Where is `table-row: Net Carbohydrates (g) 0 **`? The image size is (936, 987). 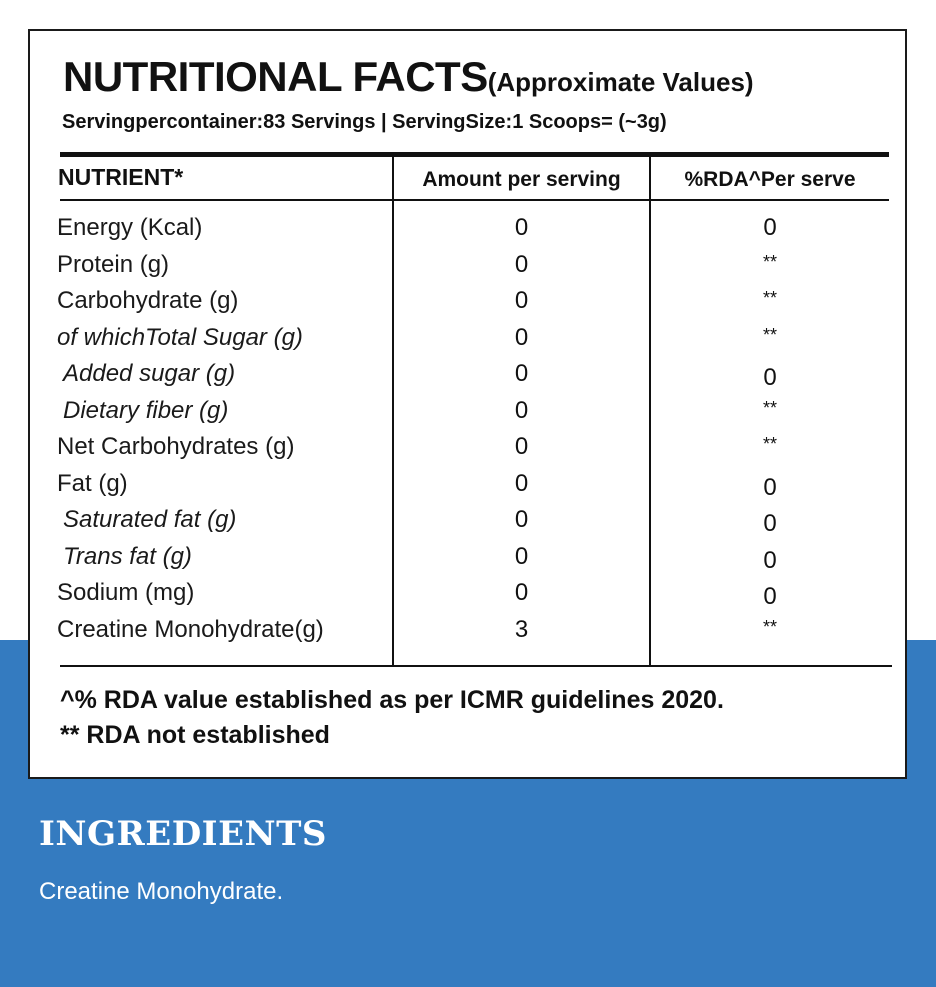
table-row: Net Carbohydrates (g) 0 ** is located at coordinates (469, 451).